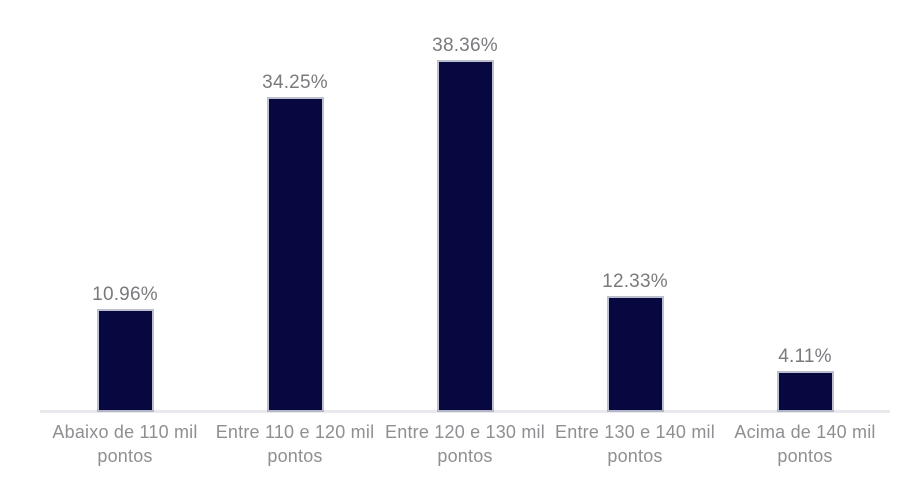 This screenshot has height=495, width=911. I want to click on x-axis-category-line: Abaixo de 110 mil, so click(125, 432).